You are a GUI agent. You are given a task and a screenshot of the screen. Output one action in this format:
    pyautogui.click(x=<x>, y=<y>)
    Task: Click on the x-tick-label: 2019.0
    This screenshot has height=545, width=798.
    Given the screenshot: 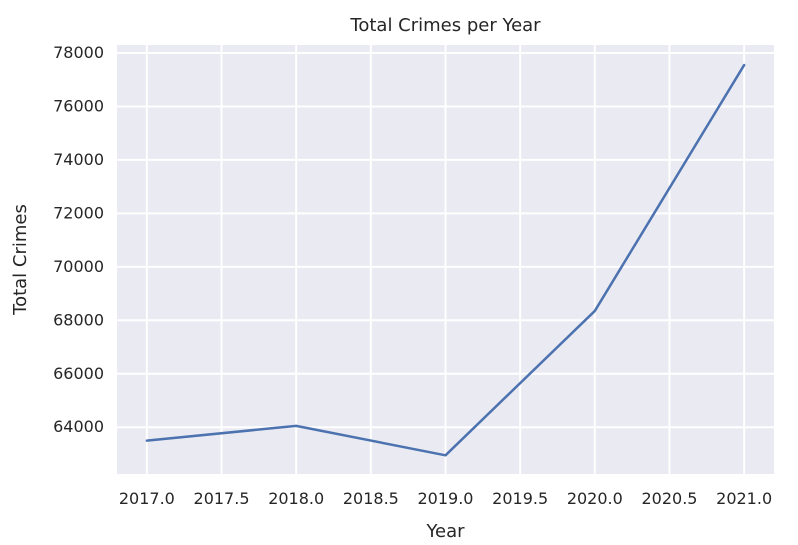 What is the action you would take?
    pyautogui.click(x=446, y=498)
    